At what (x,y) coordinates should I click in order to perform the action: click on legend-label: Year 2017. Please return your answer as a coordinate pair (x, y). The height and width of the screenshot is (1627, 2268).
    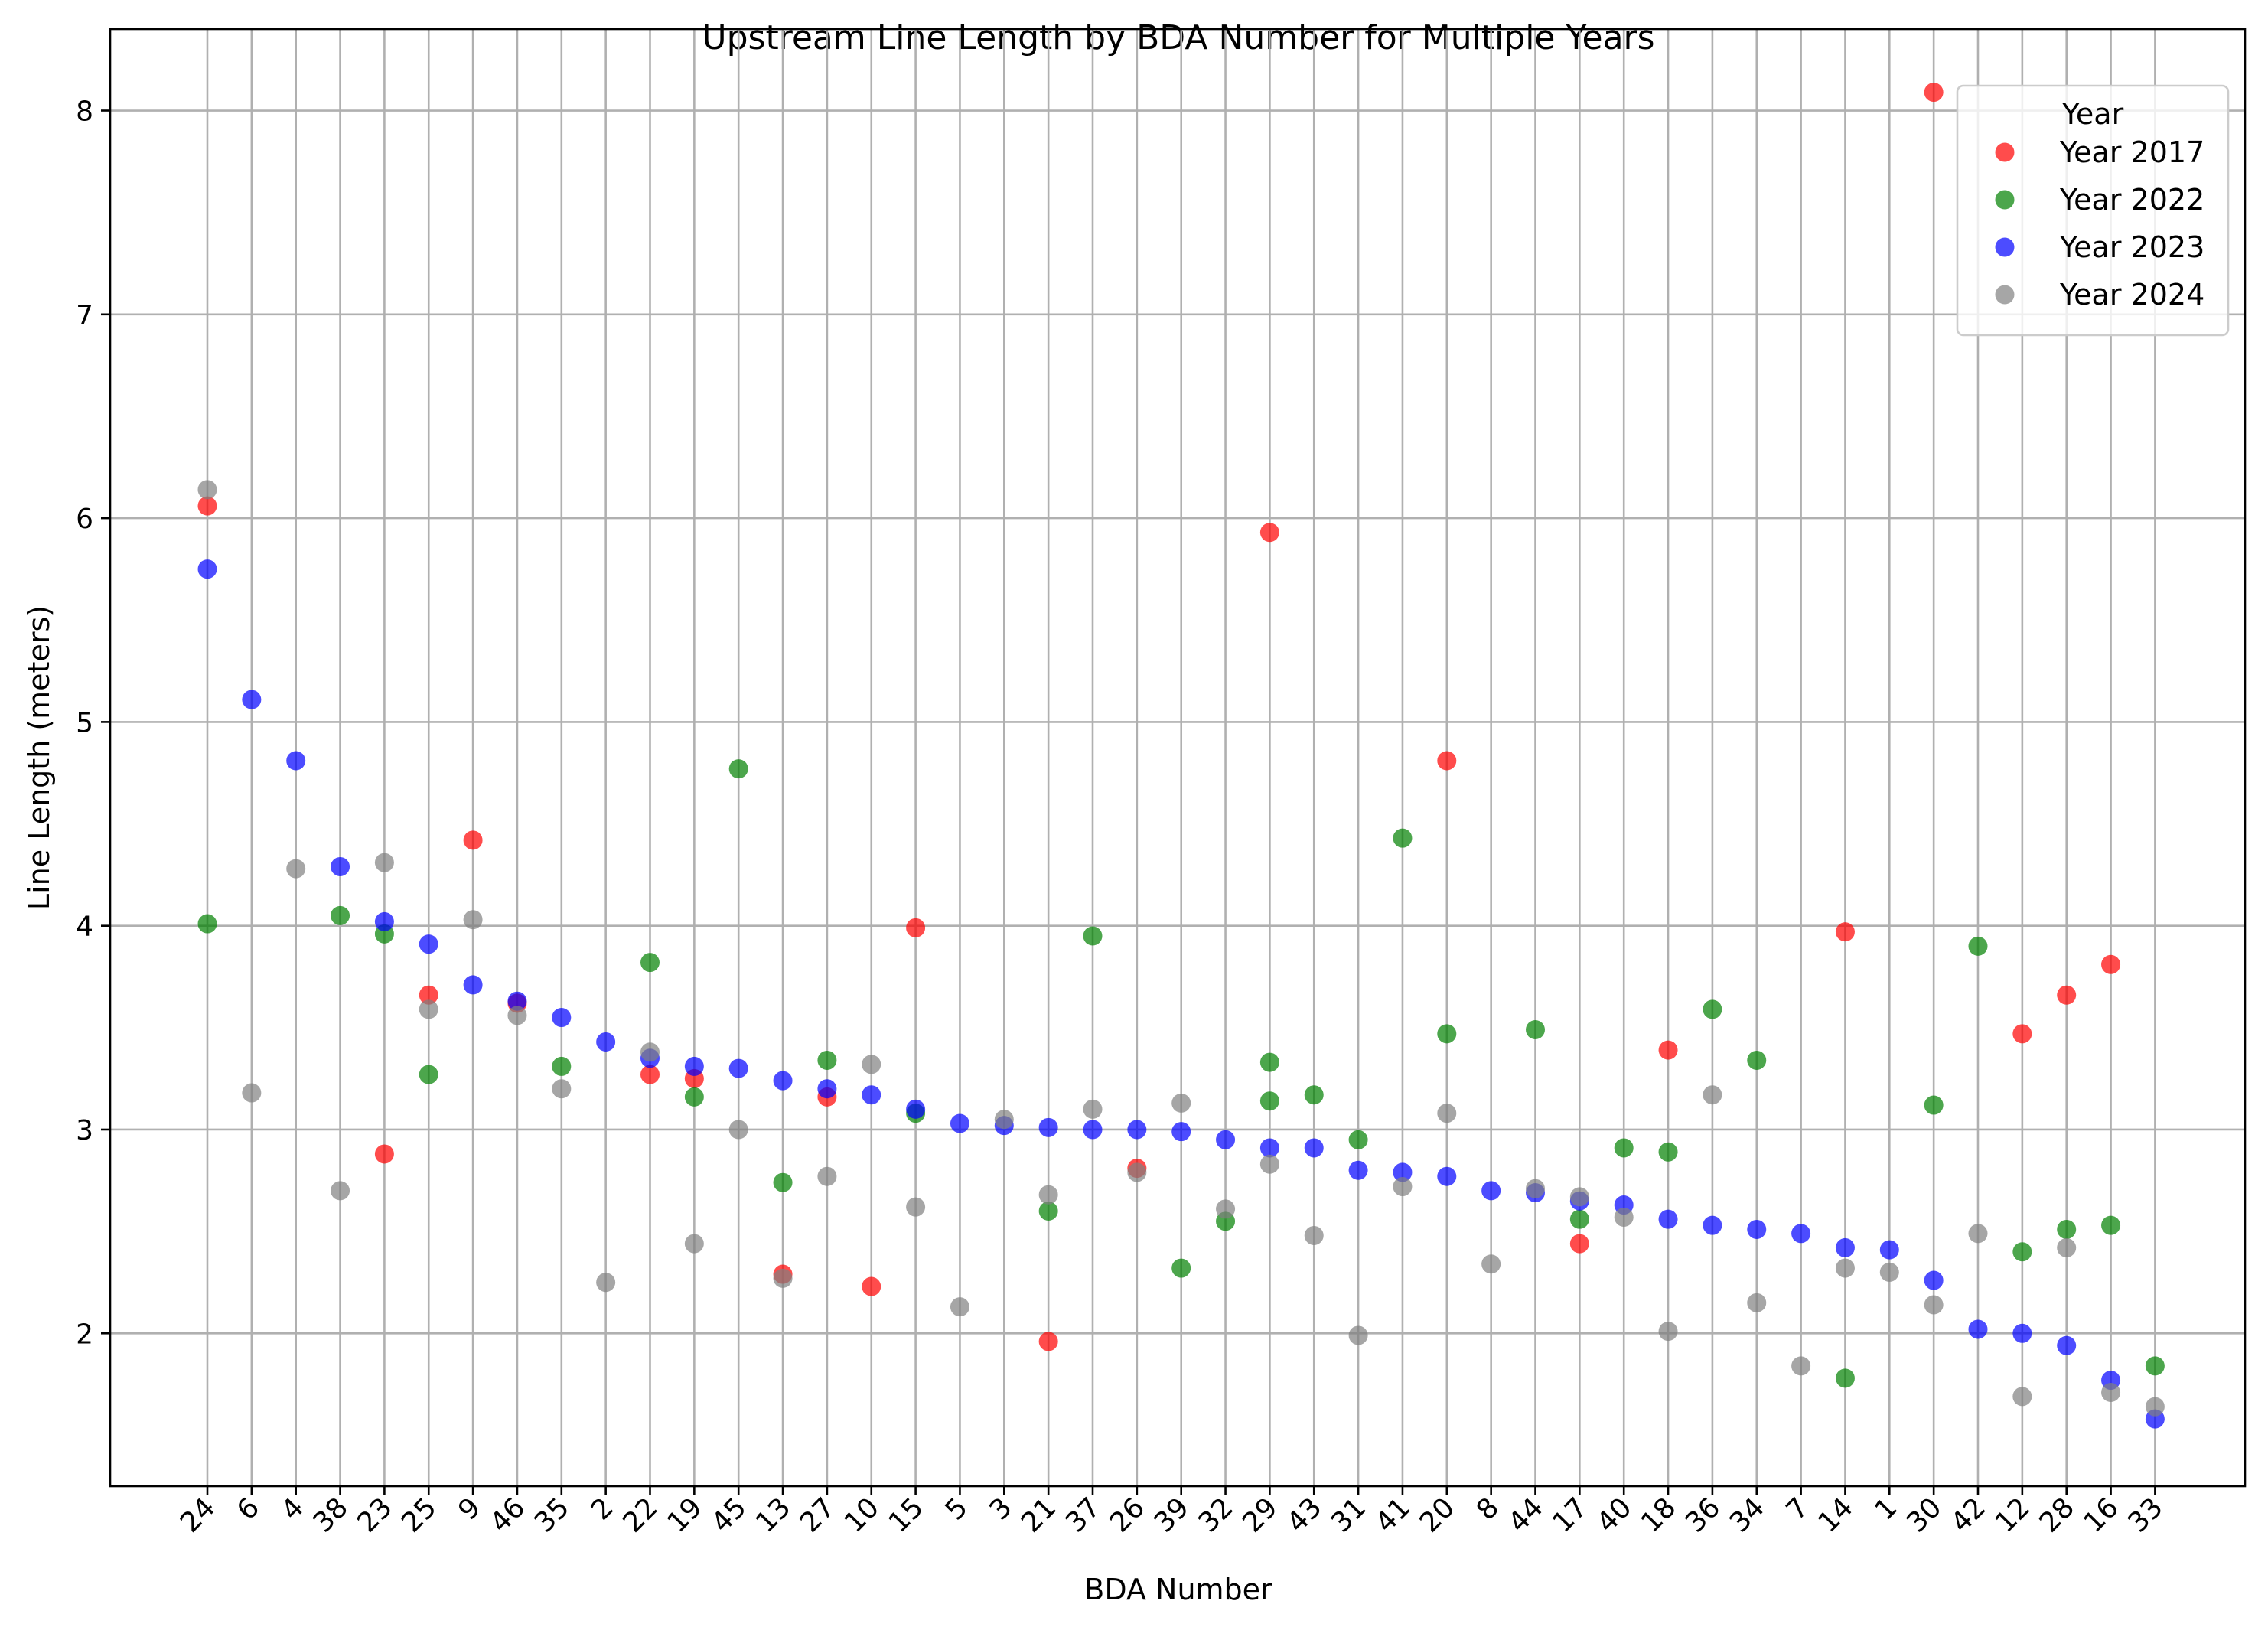
    Looking at the image, I should click on (2131, 152).